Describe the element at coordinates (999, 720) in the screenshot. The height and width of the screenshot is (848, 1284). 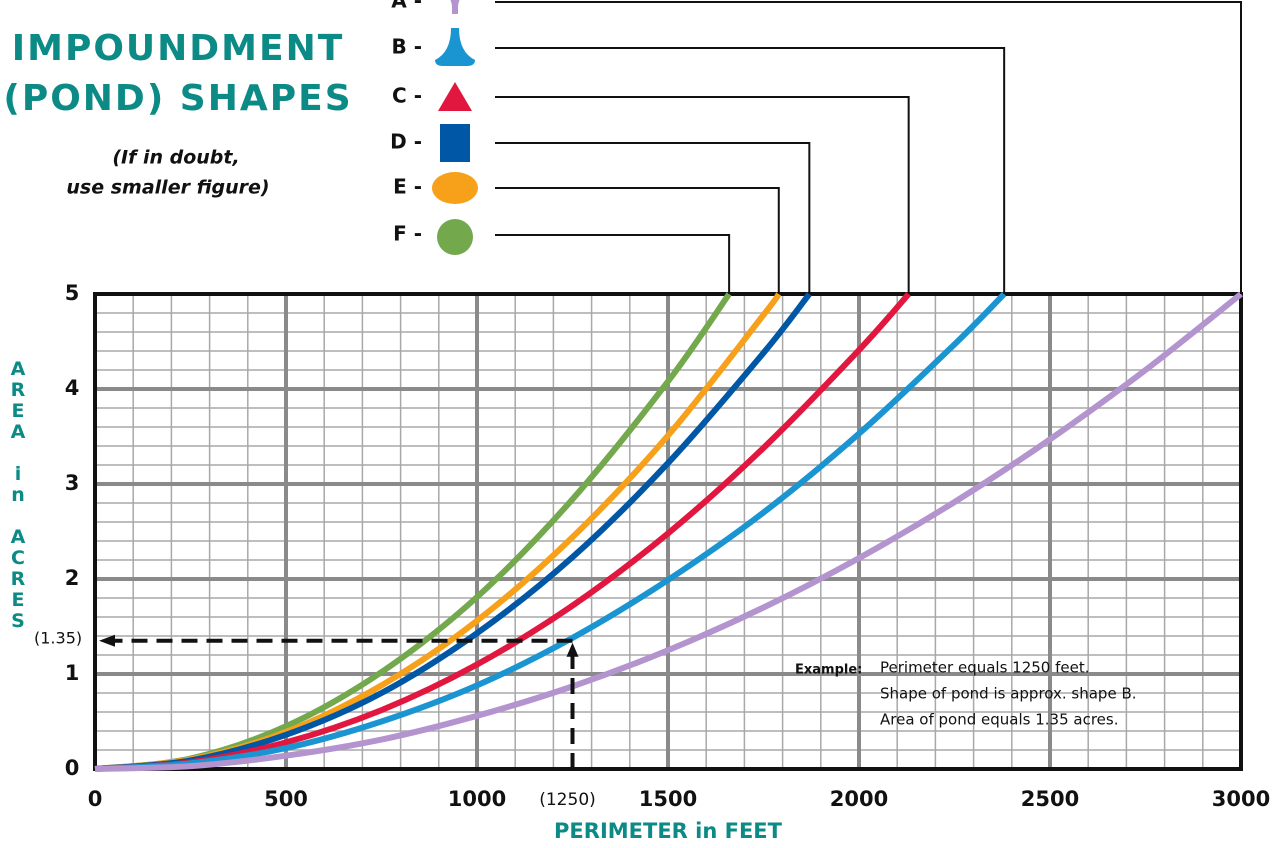
I see `example-text: Area of pond equals 1.35 acres.` at that location.